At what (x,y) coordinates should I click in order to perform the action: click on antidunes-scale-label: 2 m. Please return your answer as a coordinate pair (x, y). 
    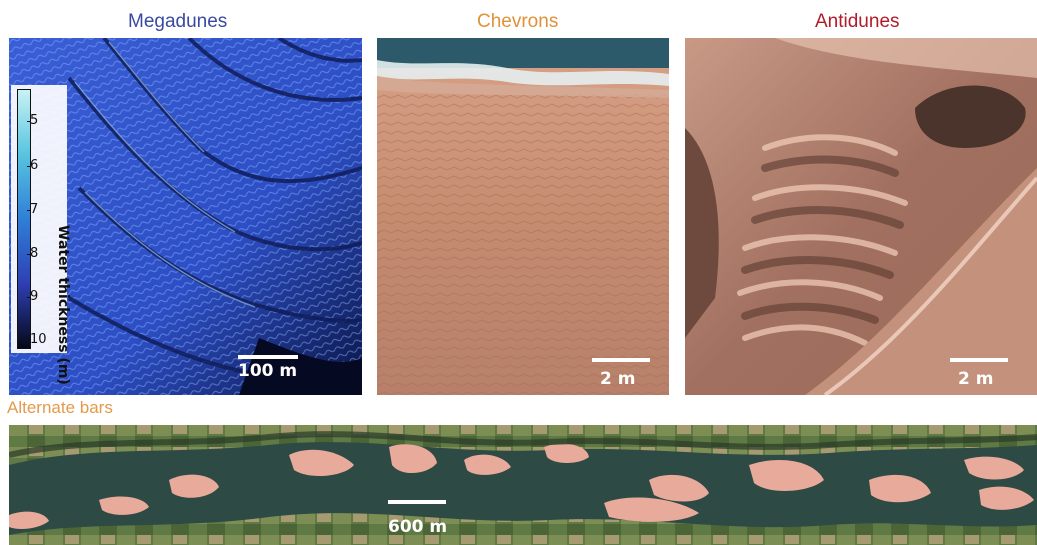
    Looking at the image, I should click on (976, 379).